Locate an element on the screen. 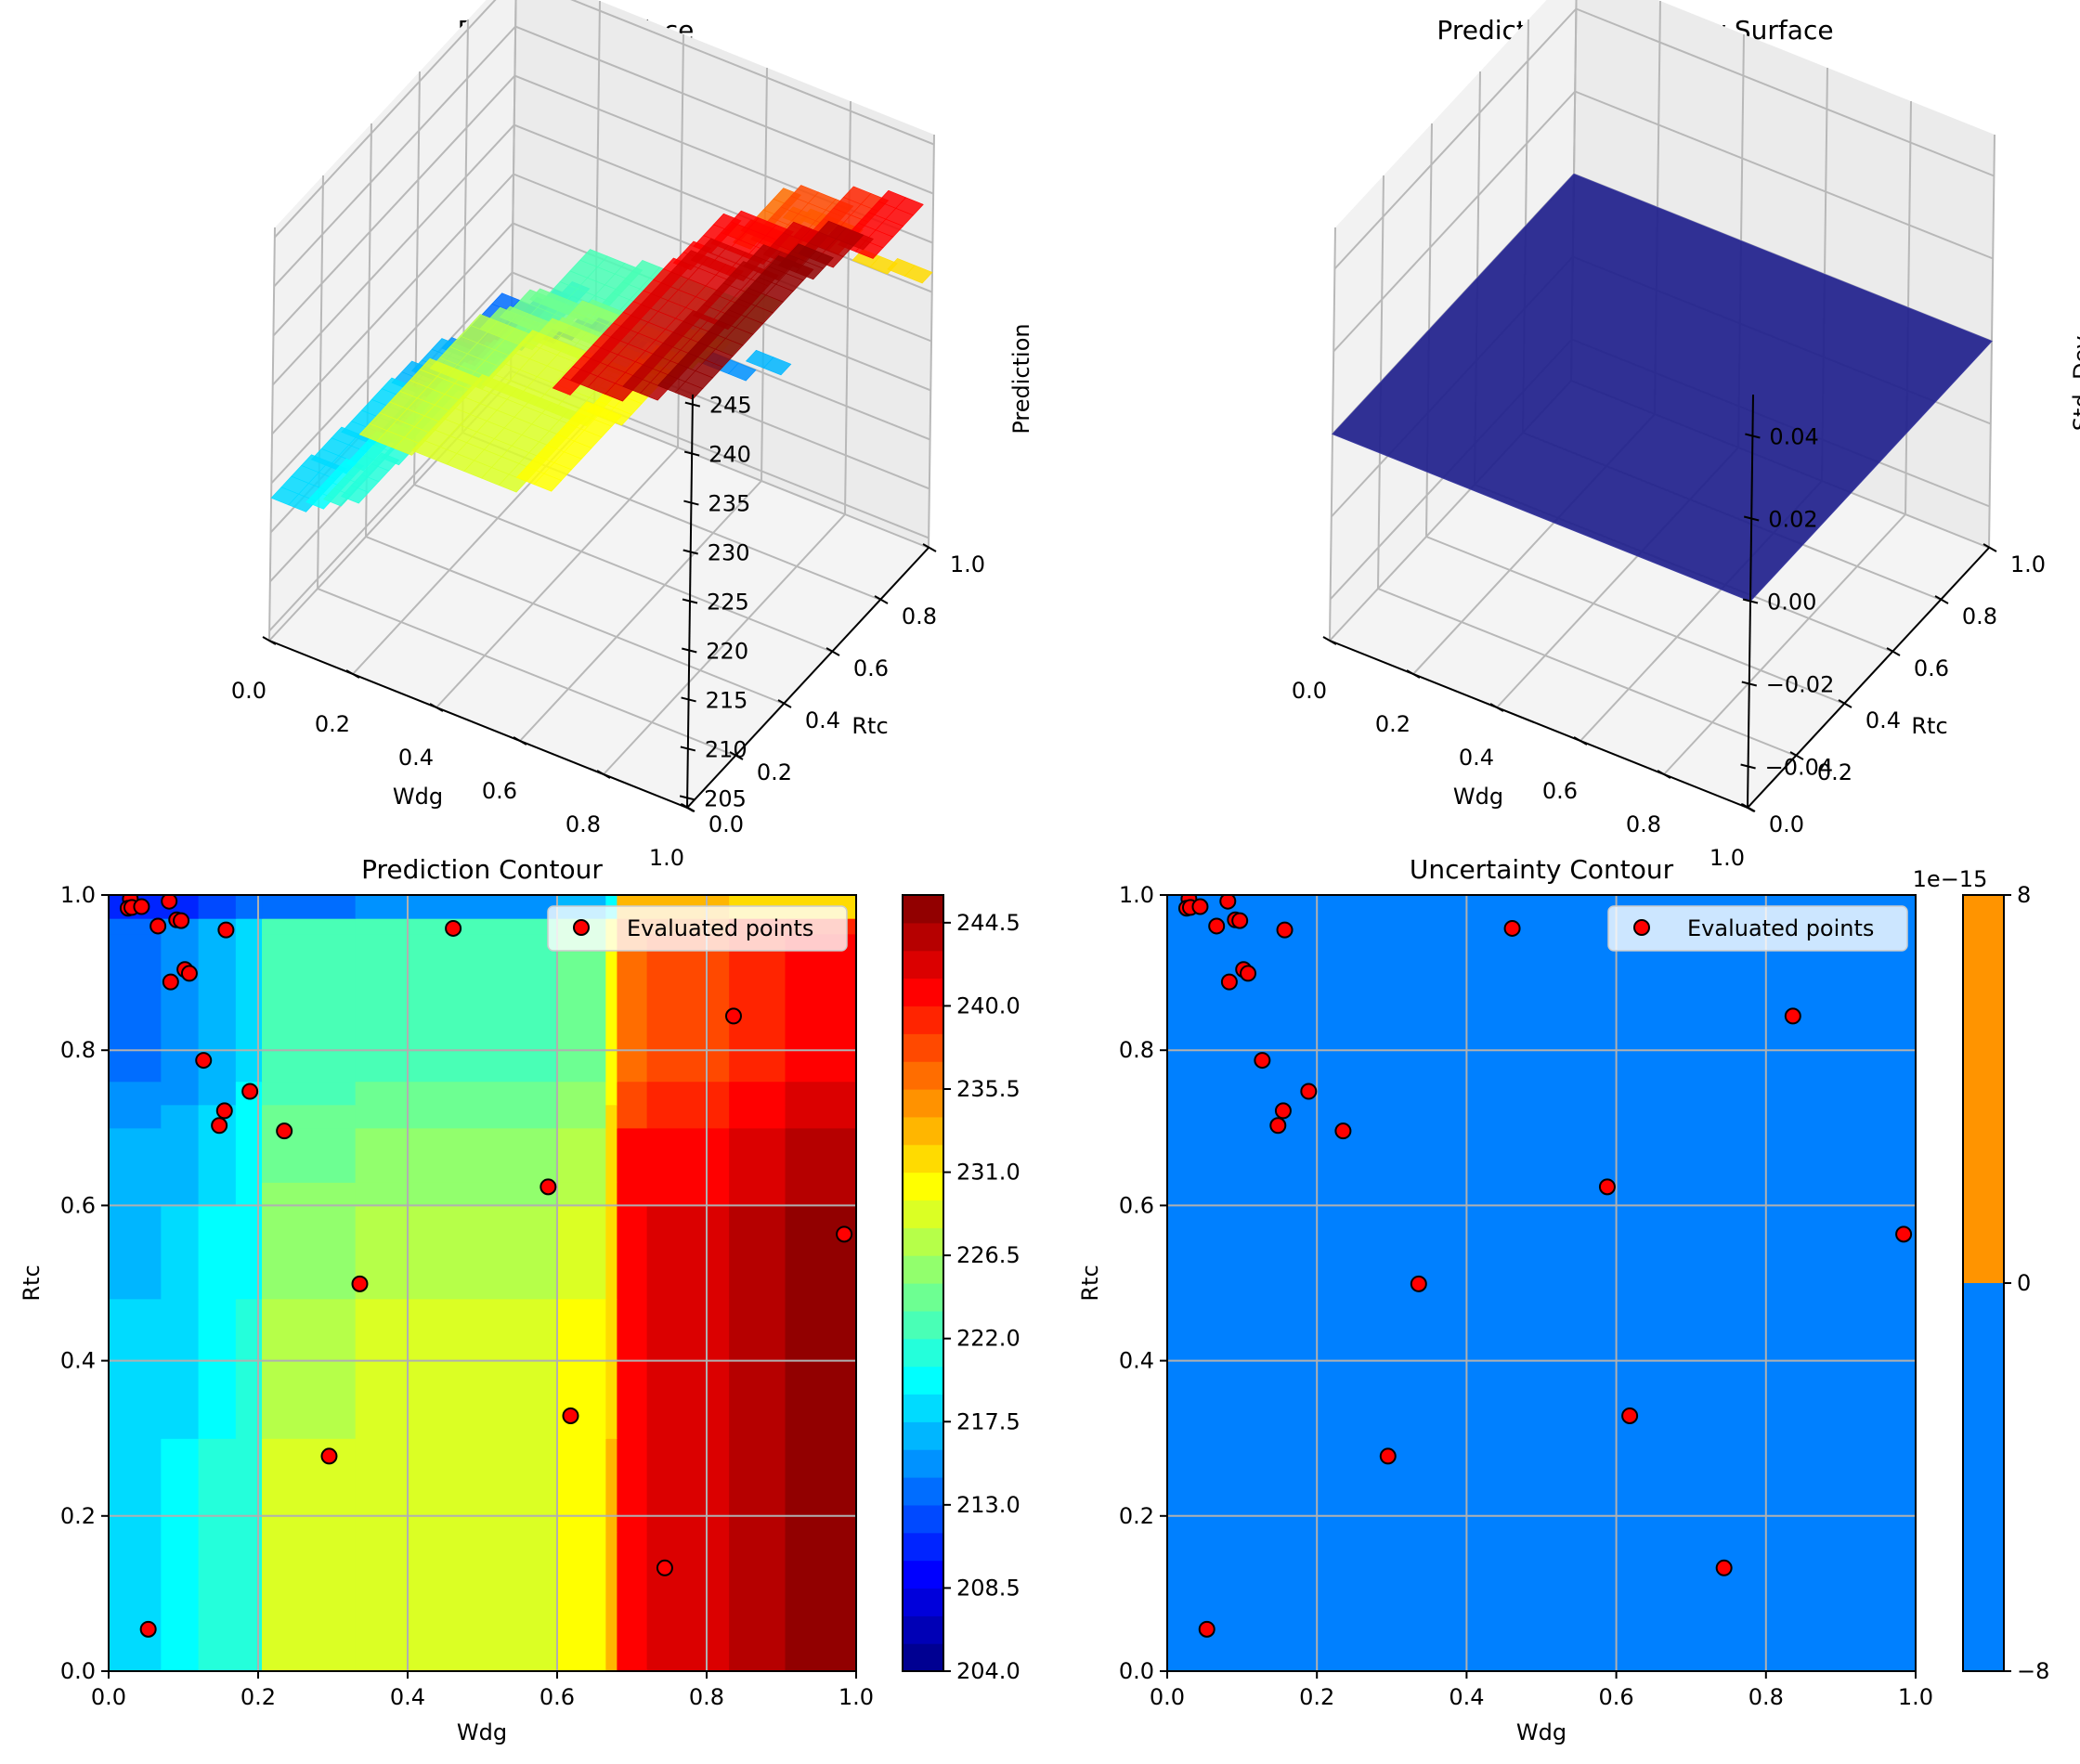 The height and width of the screenshot is (1764, 2080). colorbar-tick-label: 0 is located at coordinates (2024, 1283).